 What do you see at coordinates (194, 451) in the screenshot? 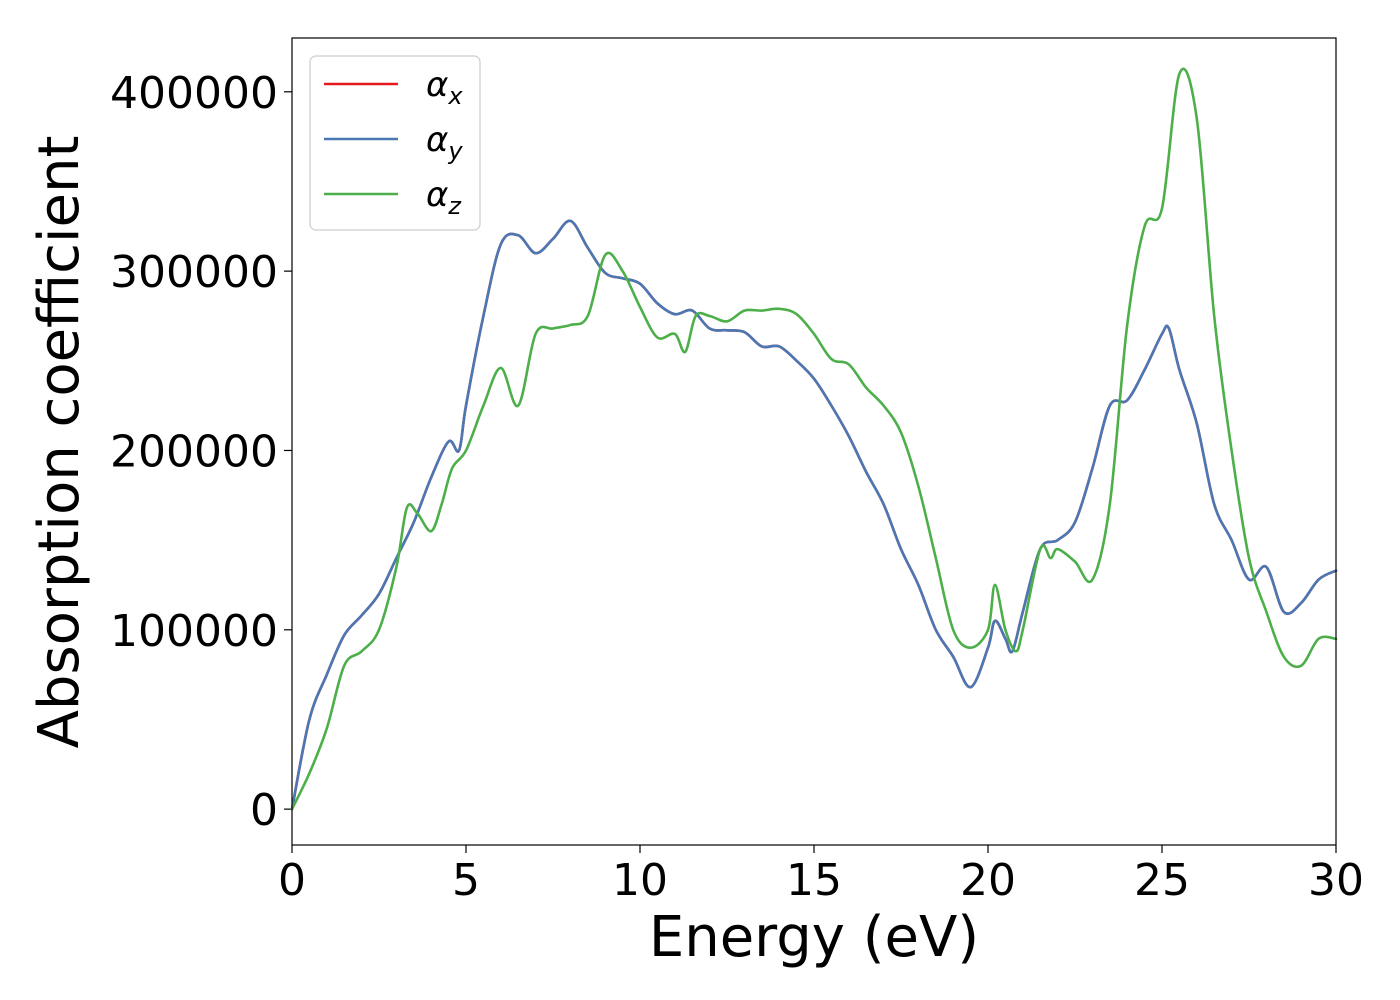
I see `y-tick-label: 200000` at bounding box center [194, 451].